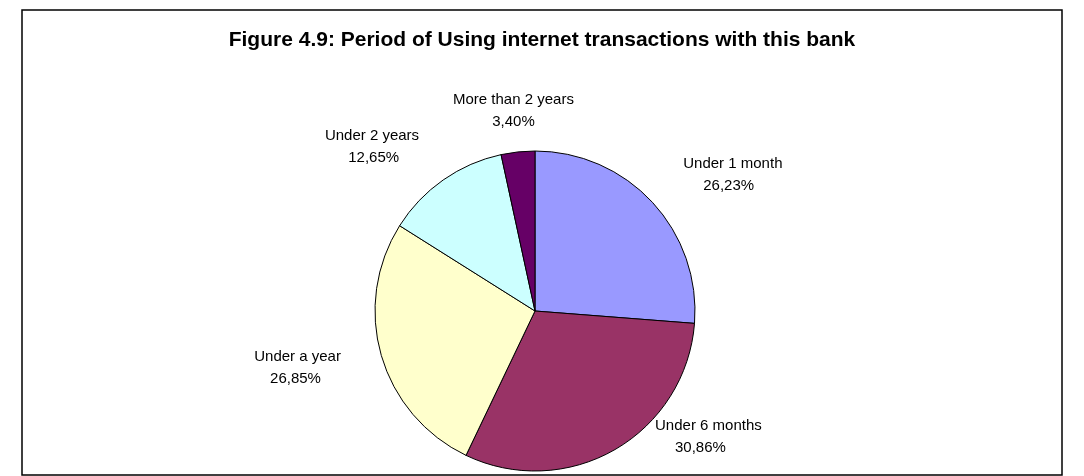  Describe the element at coordinates (708, 424) in the screenshot. I see `slice-label: Under 6 months` at that location.